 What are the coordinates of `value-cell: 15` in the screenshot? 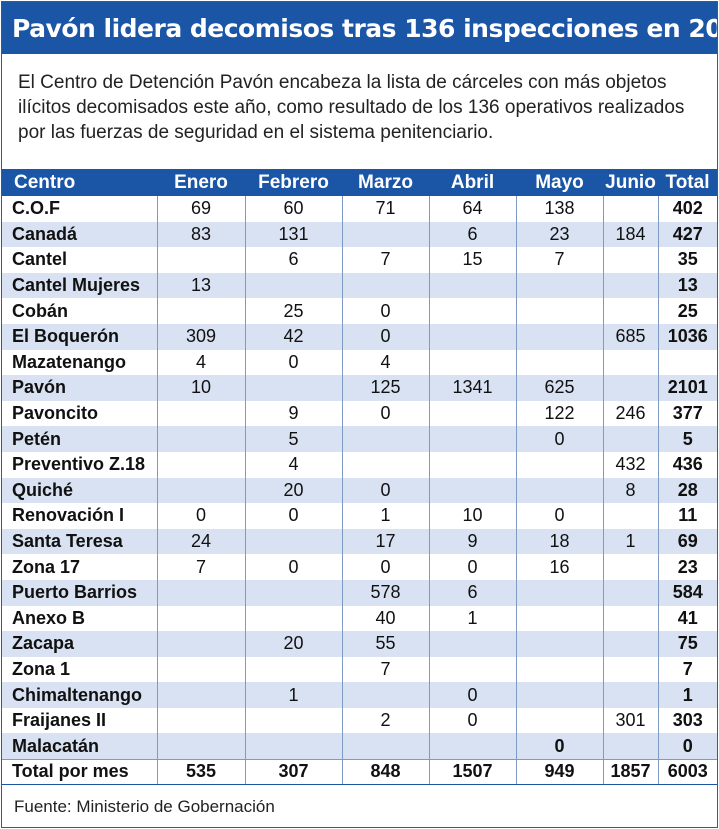 It's located at (473, 260).